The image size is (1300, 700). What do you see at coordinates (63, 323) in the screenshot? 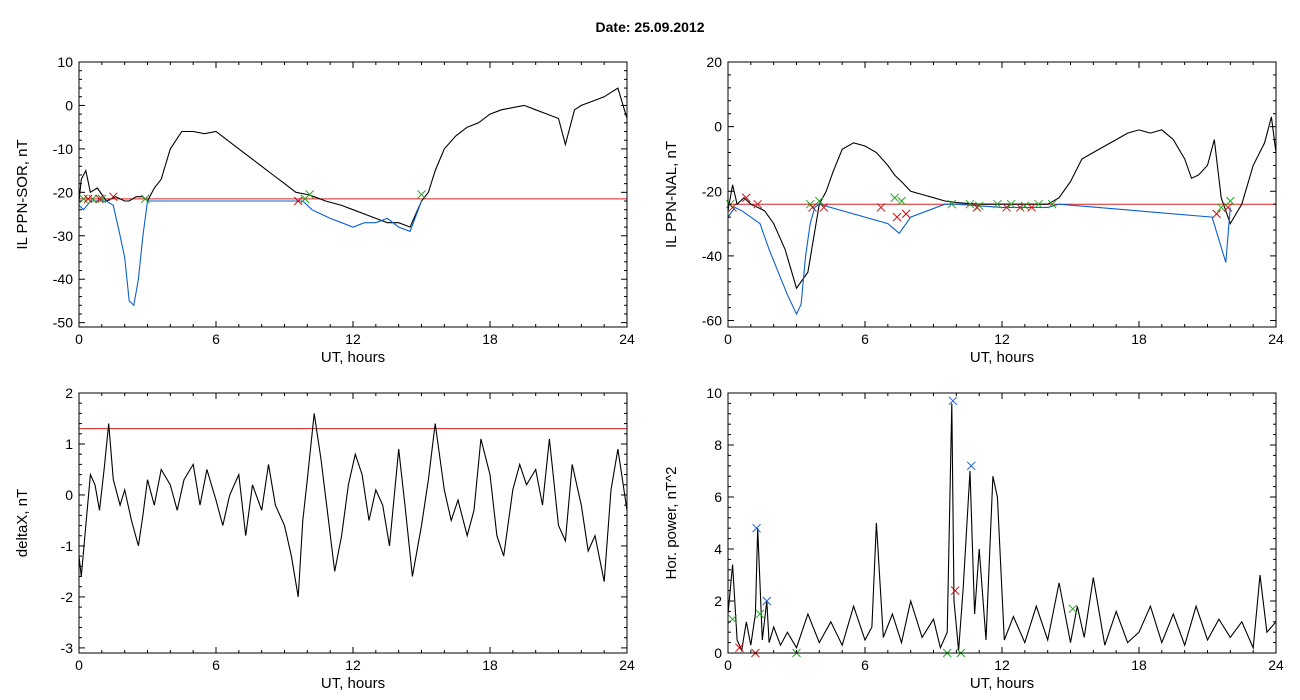
I see `y-tick-label: -50` at bounding box center [63, 323].